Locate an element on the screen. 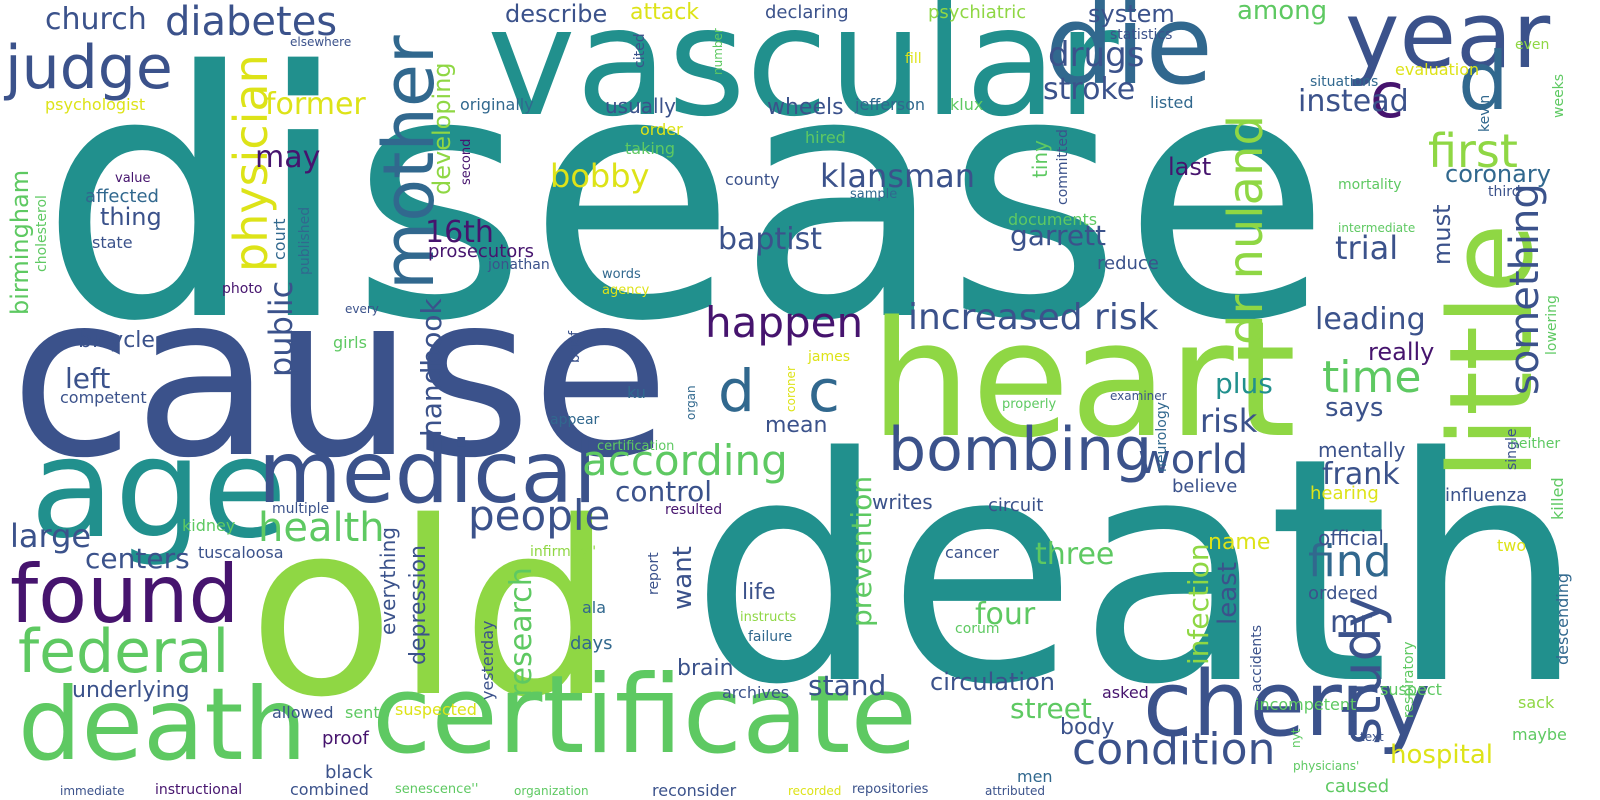 The height and width of the screenshot is (800, 1600). word-suspect: suspect is located at coordinates (1411, 689).